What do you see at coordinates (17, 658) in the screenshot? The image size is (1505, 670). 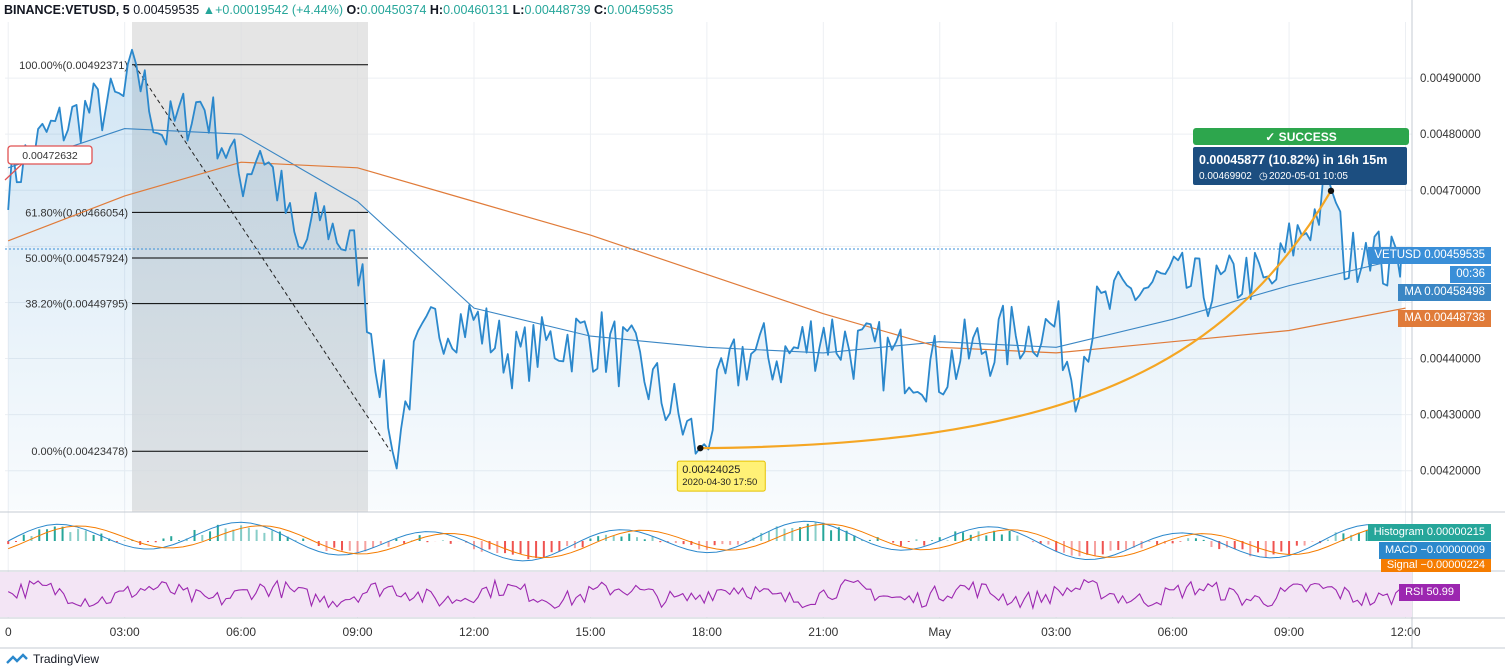 I see `tradingview-logo-icon` at bounding box center [17, 658].